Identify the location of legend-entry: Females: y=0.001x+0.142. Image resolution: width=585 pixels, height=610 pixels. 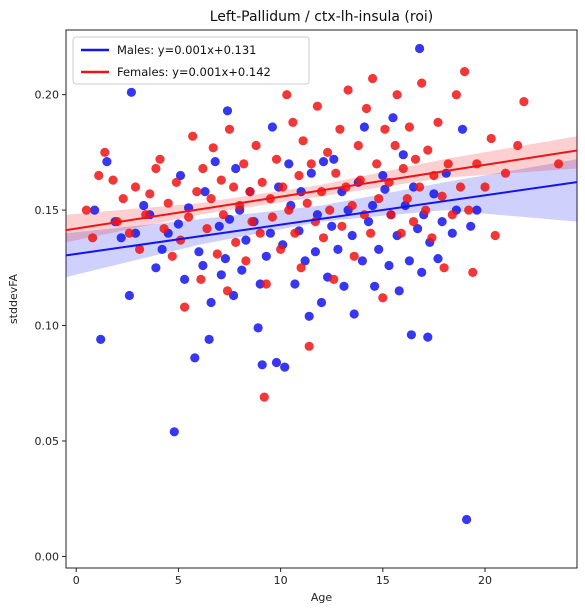
(194, 72).